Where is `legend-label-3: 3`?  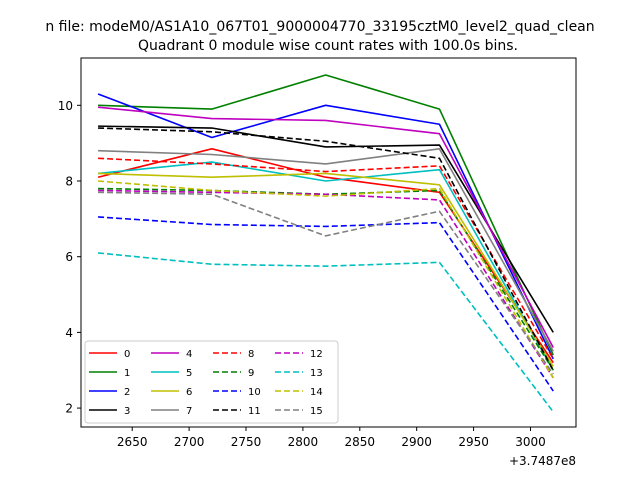 legend-label-3: 3 is located at coordinates (127, 411).